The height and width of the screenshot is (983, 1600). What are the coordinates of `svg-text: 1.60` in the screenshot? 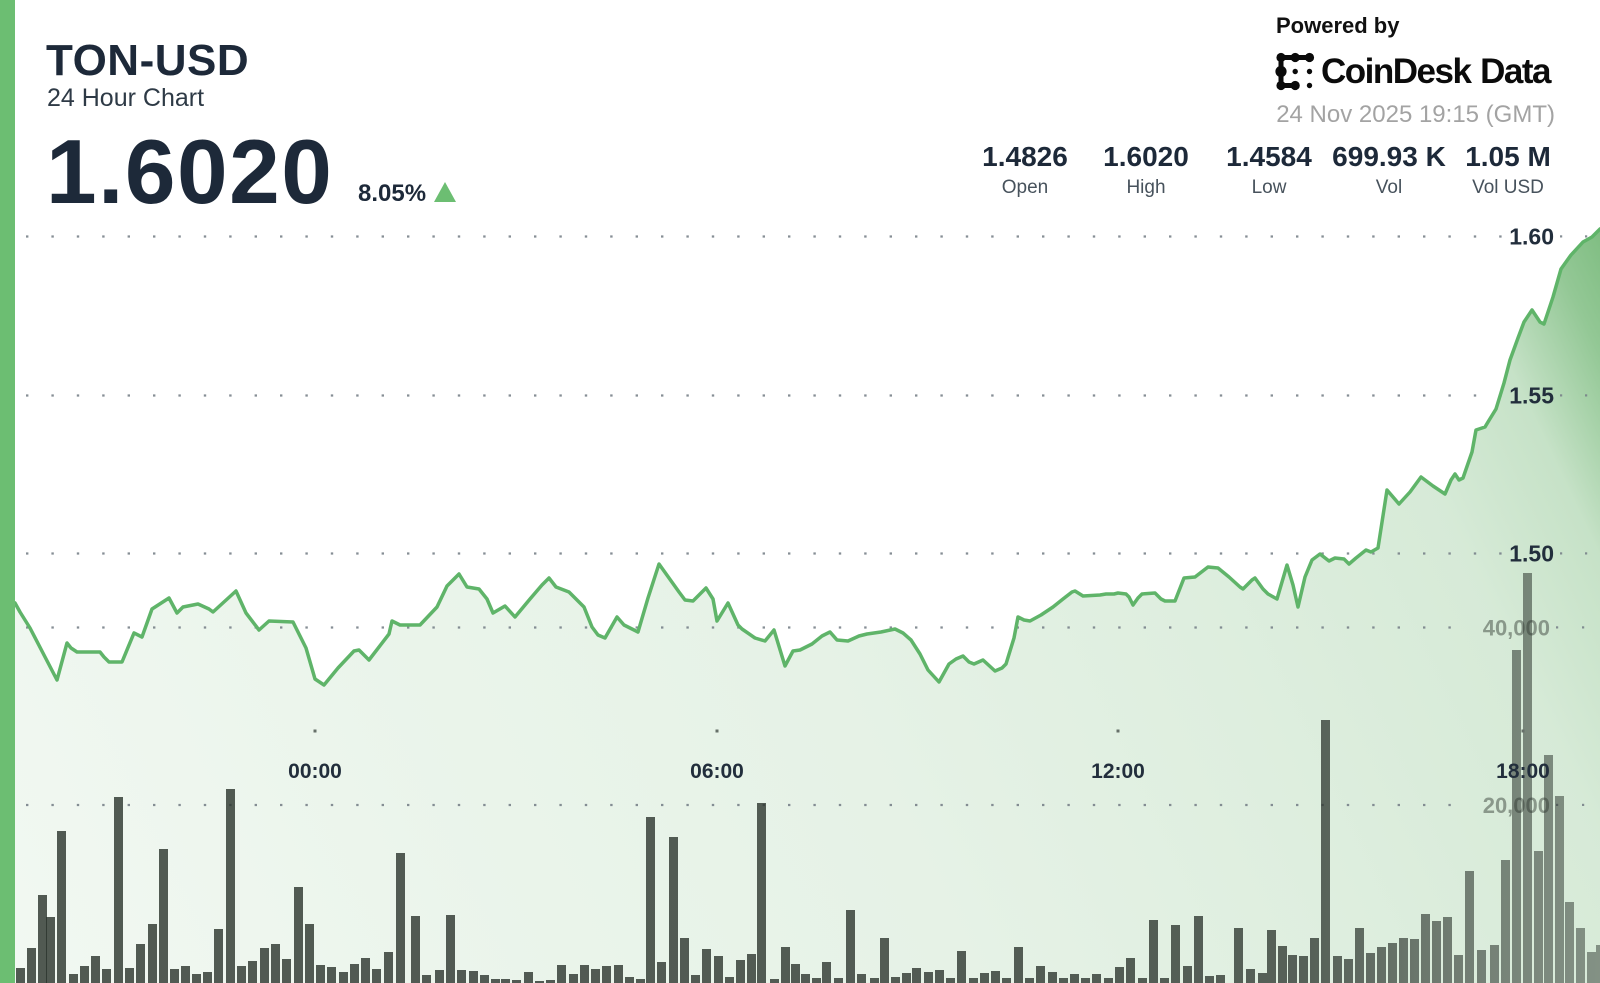 It's located at (1531, 237).